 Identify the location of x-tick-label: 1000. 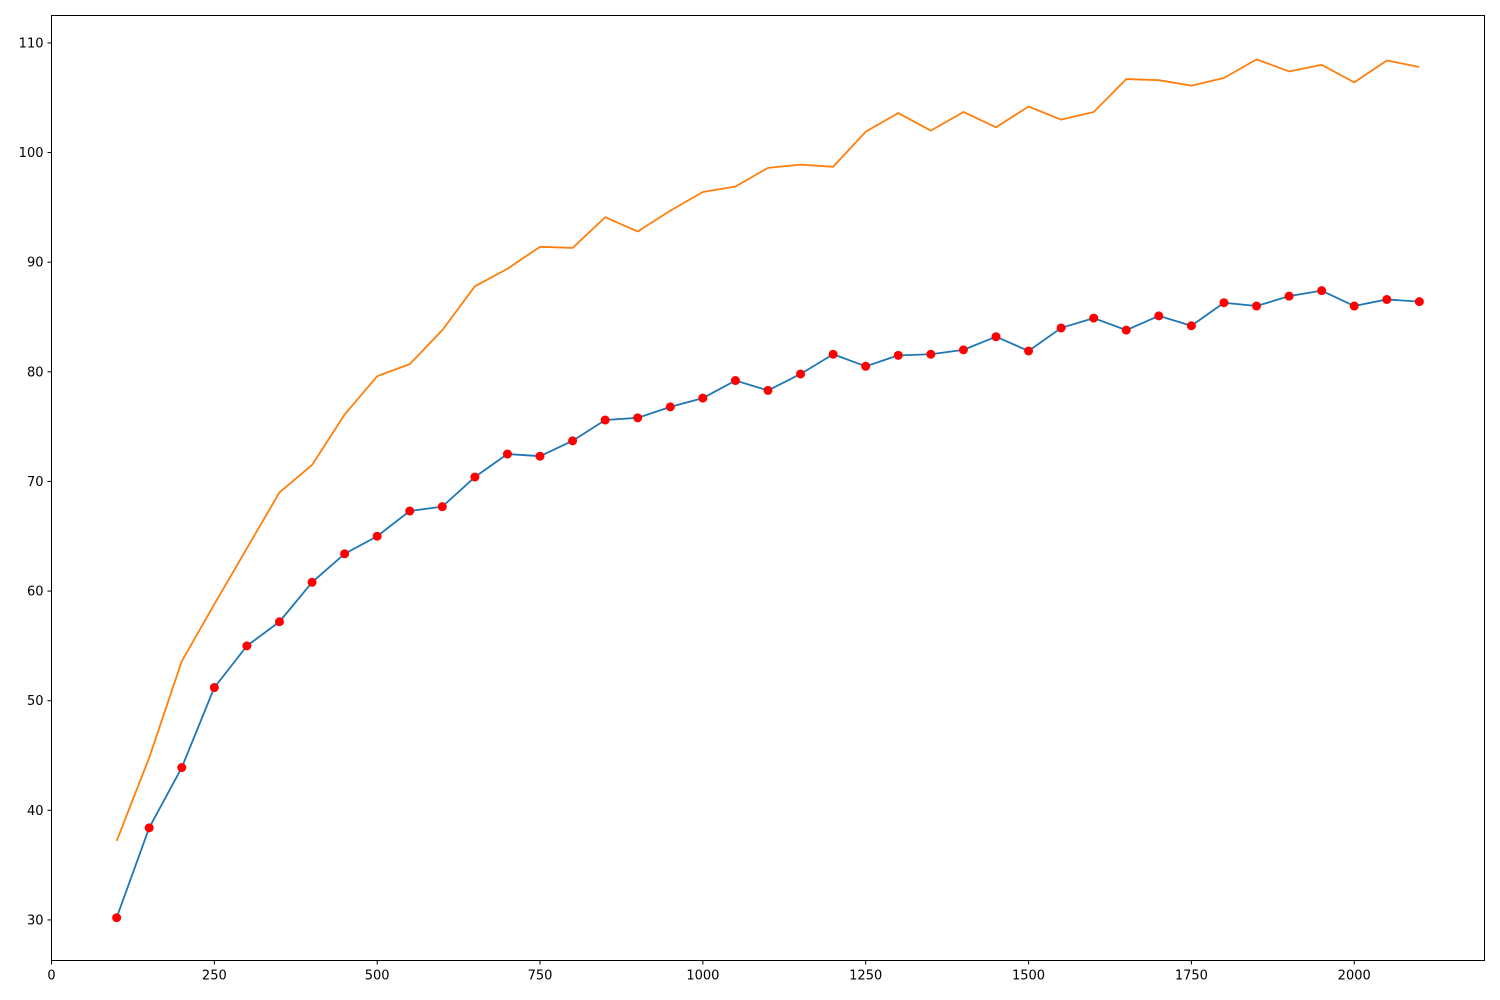
(702, 976).